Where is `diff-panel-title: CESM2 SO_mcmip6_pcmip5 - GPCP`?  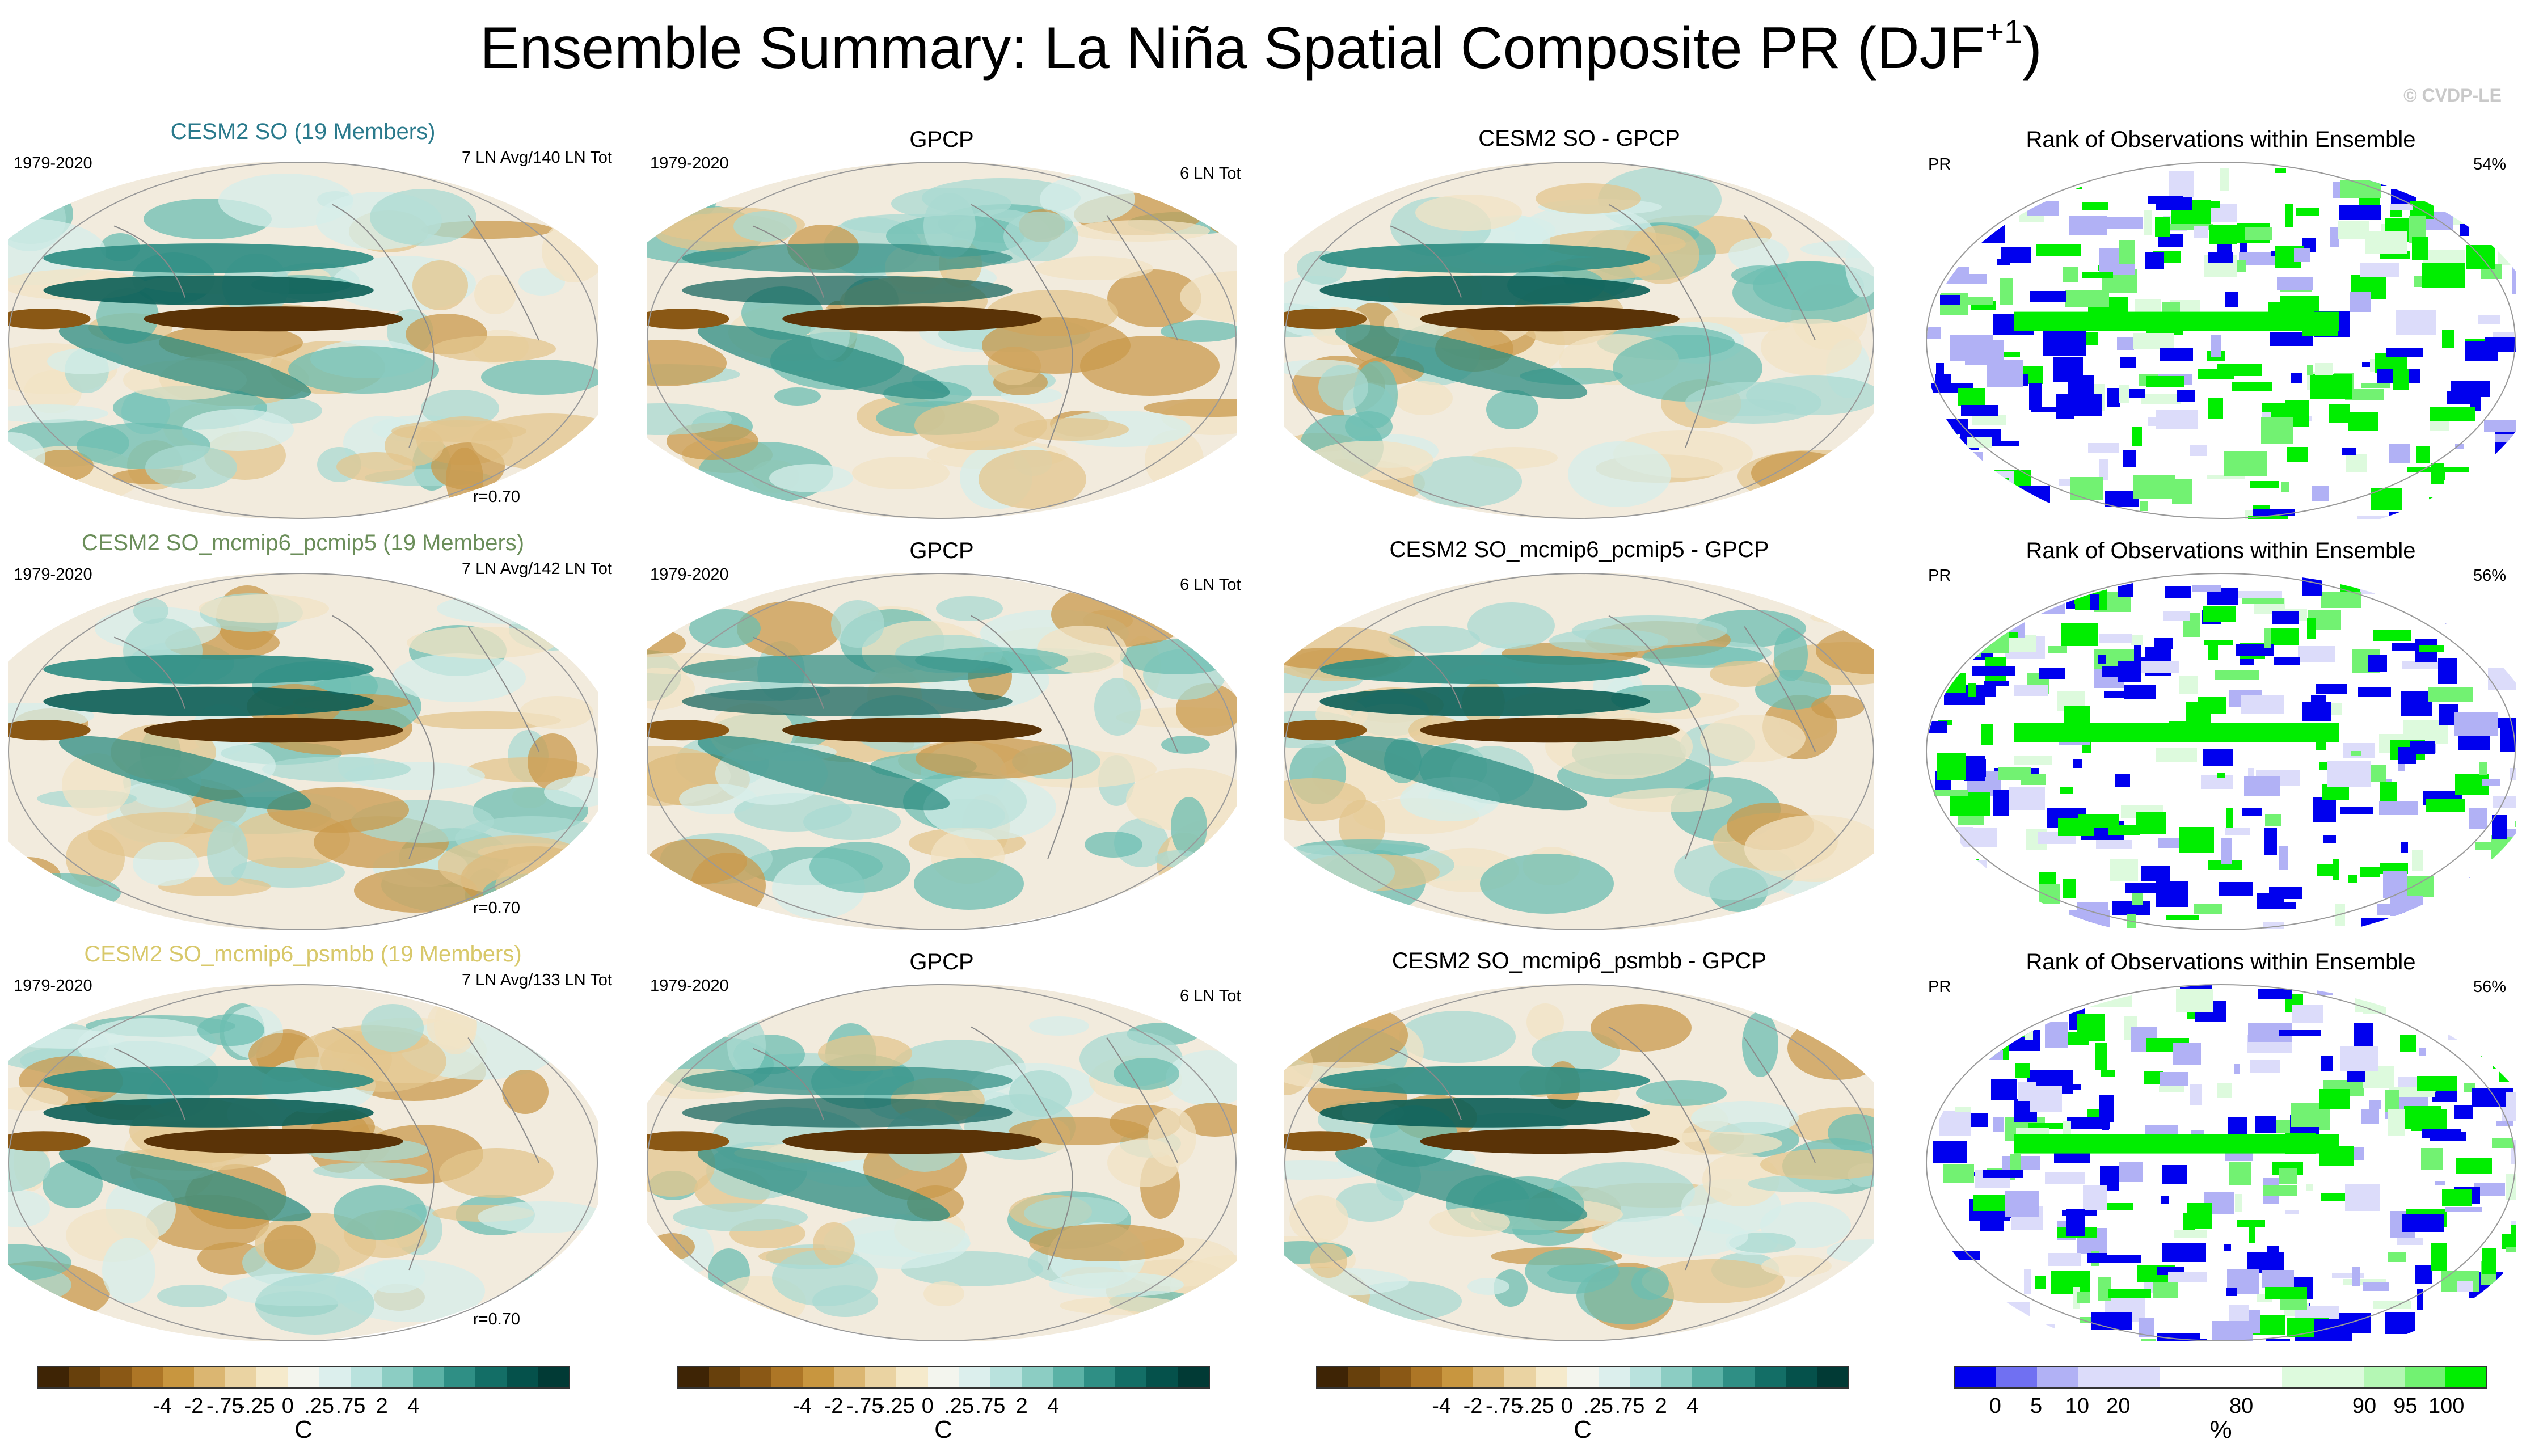
diff-panel-title: CESM2 SO_mcmip6_pcmip5 - GPCP is located at coordinates (1579, 549).